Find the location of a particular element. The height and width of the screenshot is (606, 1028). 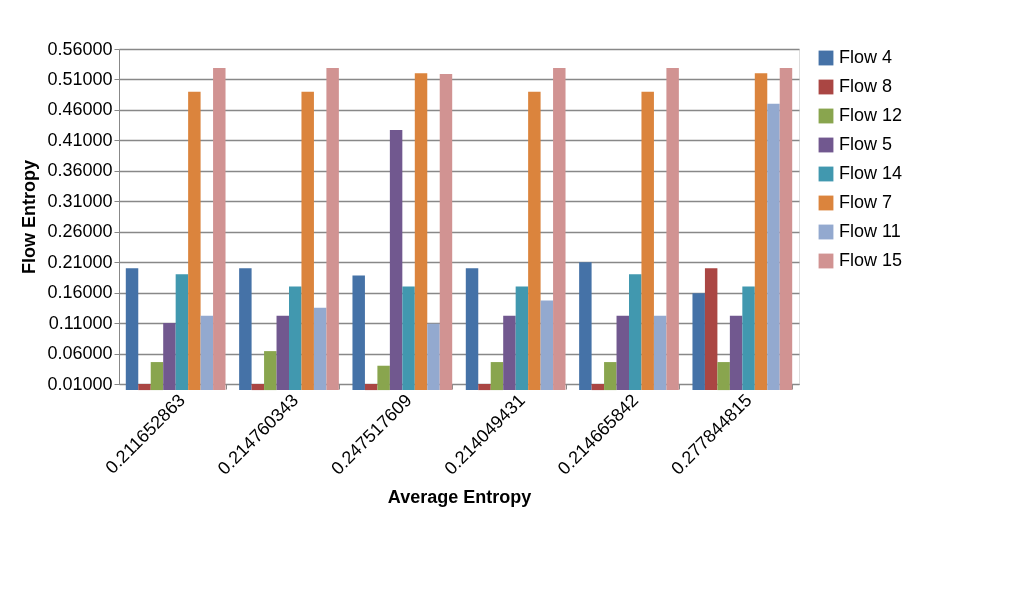

y-tick-label: 0.56000 is located at coordinates (80, 48).